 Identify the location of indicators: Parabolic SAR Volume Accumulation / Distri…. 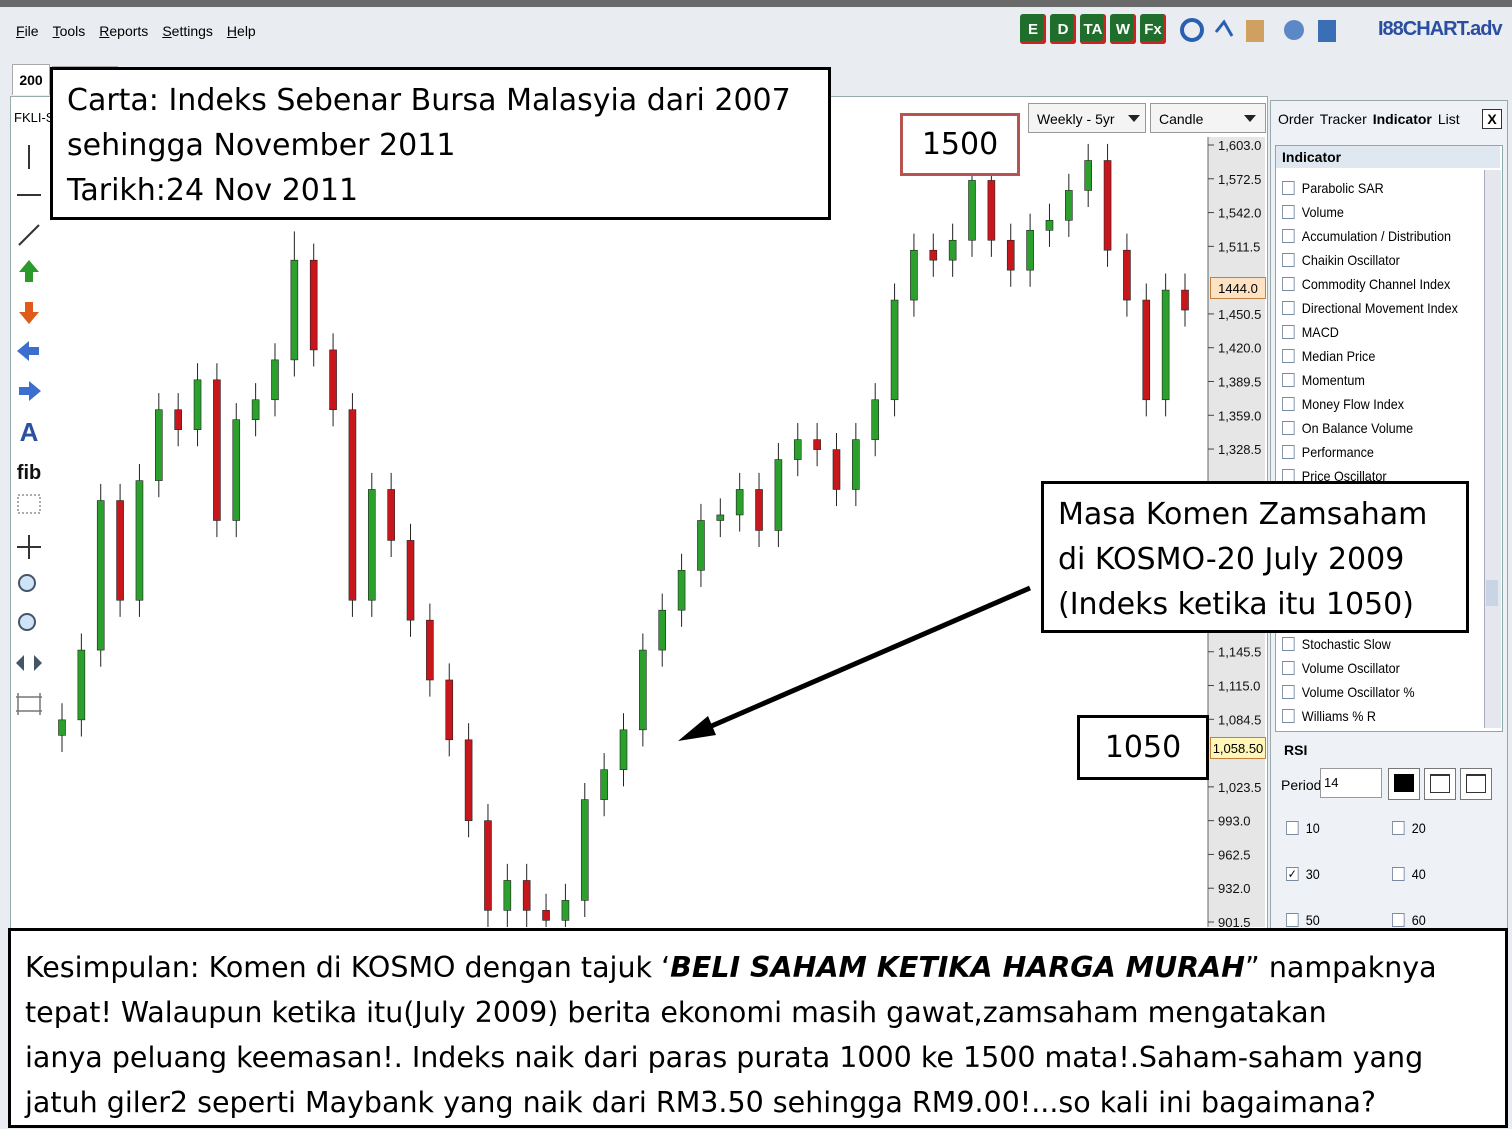
(1380, 332).